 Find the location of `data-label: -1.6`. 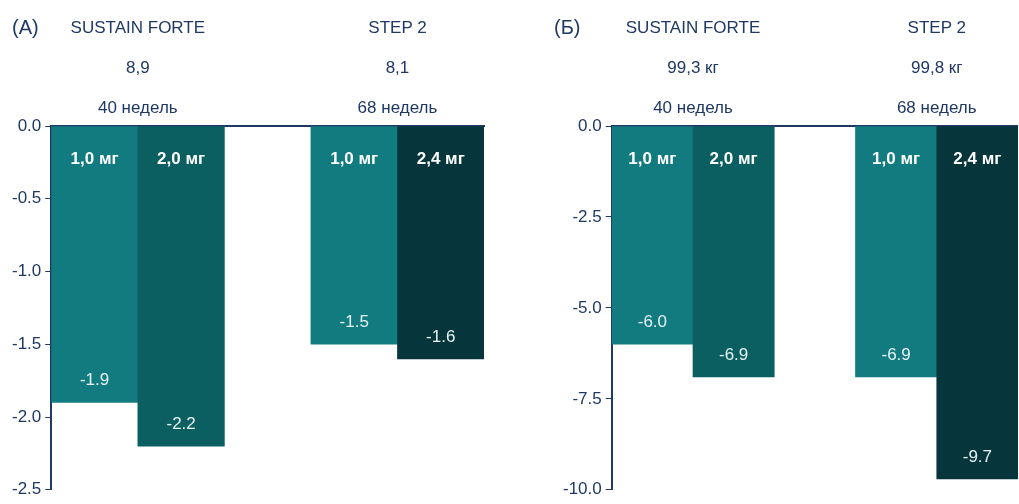

data-label: -1.6 is located at coordinates (441, 336).